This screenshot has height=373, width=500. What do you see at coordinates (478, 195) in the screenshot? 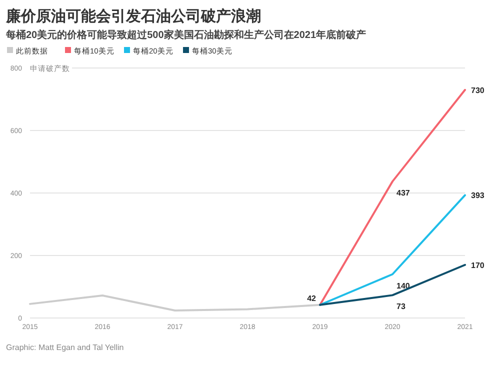
I see `data-label: 393` at bounding box center [478, 195].